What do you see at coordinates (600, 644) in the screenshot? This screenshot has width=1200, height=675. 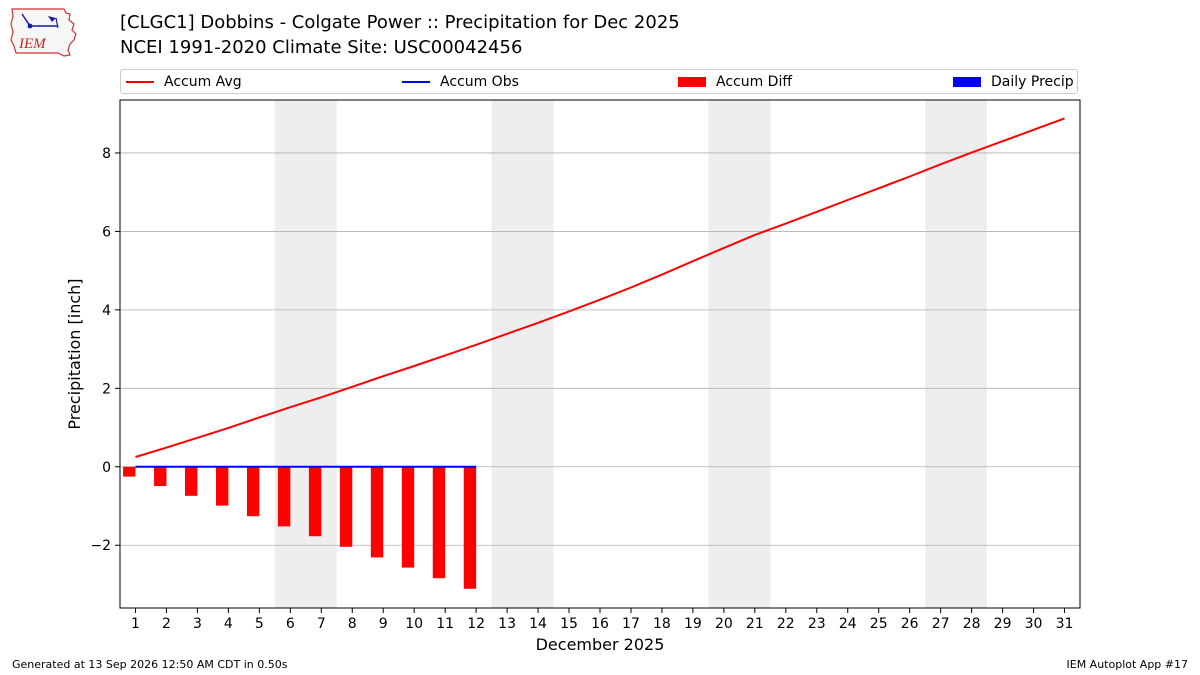 I see `x-axis-label: December 2025` at bounding box center [600, 644].